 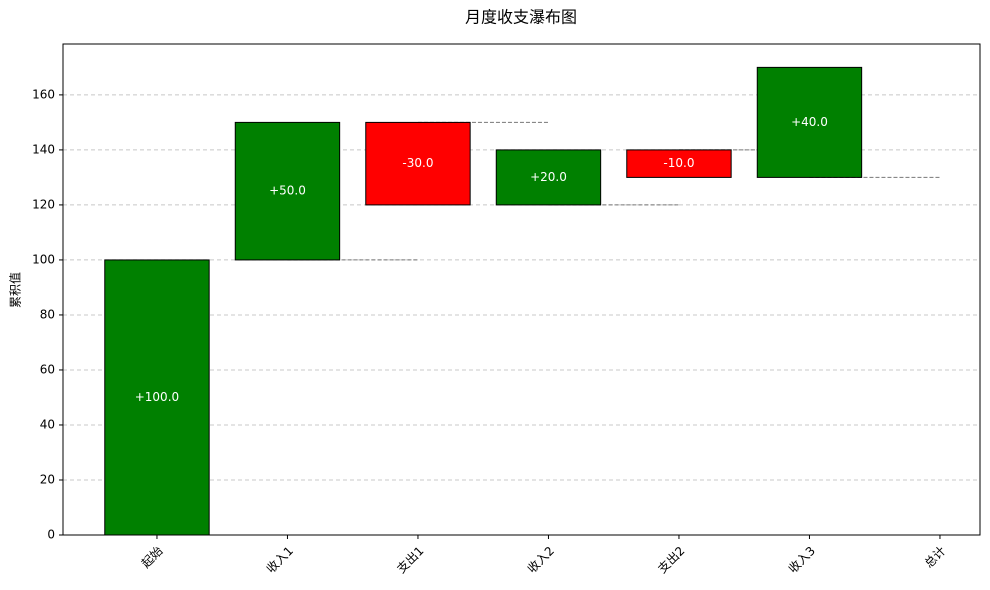 I want to click on x-tick-label: 支出1, so click(x=410, y=560).